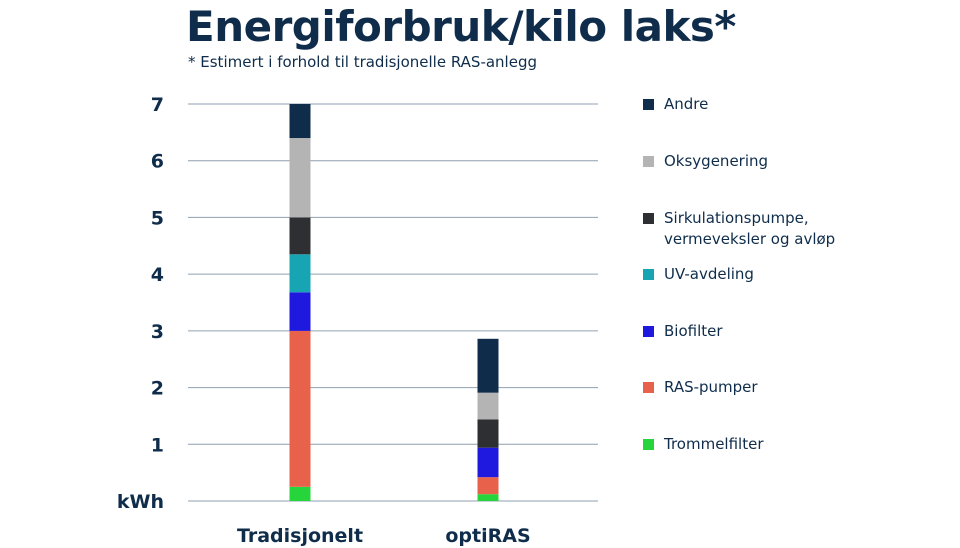 The width and height of the screenshot is (960, 548). I want to click on legend-label: Andre, so click(686, 104).